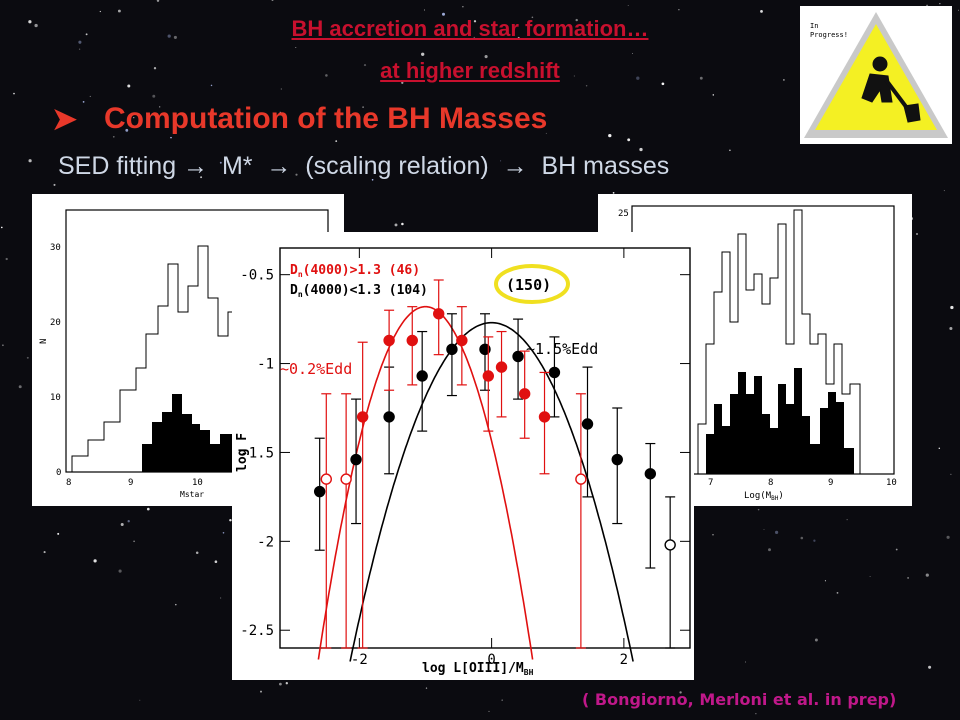 This screenshot has height=720, width=960. I want to click on left-ytick-30: 30, so click(55, 248).